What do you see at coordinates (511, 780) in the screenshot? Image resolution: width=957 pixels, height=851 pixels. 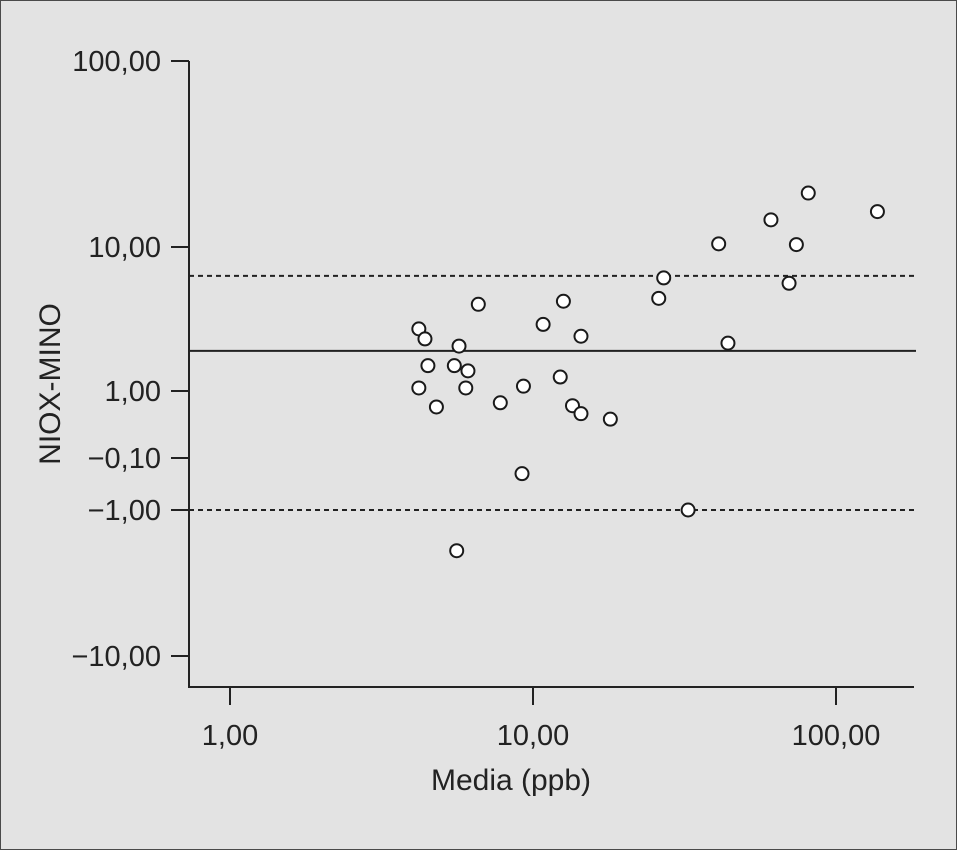 I see `x-axis-label: Media (ppb)` at bounding box center [511, 780].